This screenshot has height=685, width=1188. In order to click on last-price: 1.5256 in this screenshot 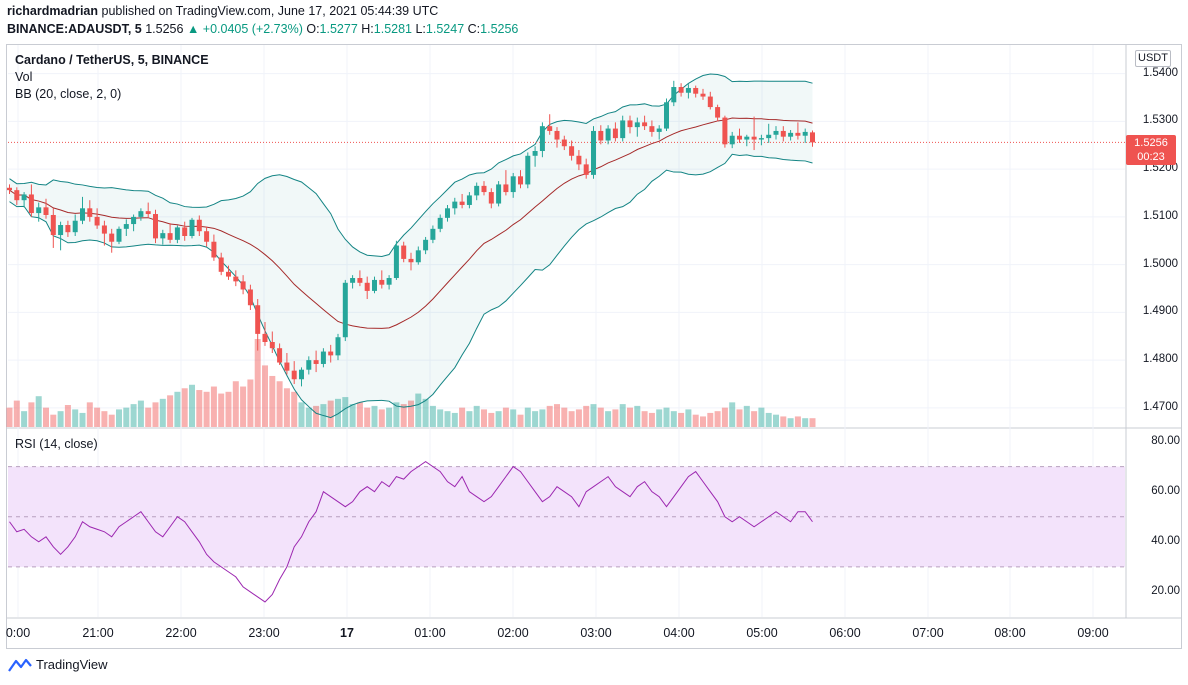, I will do `click(164, 29)`.